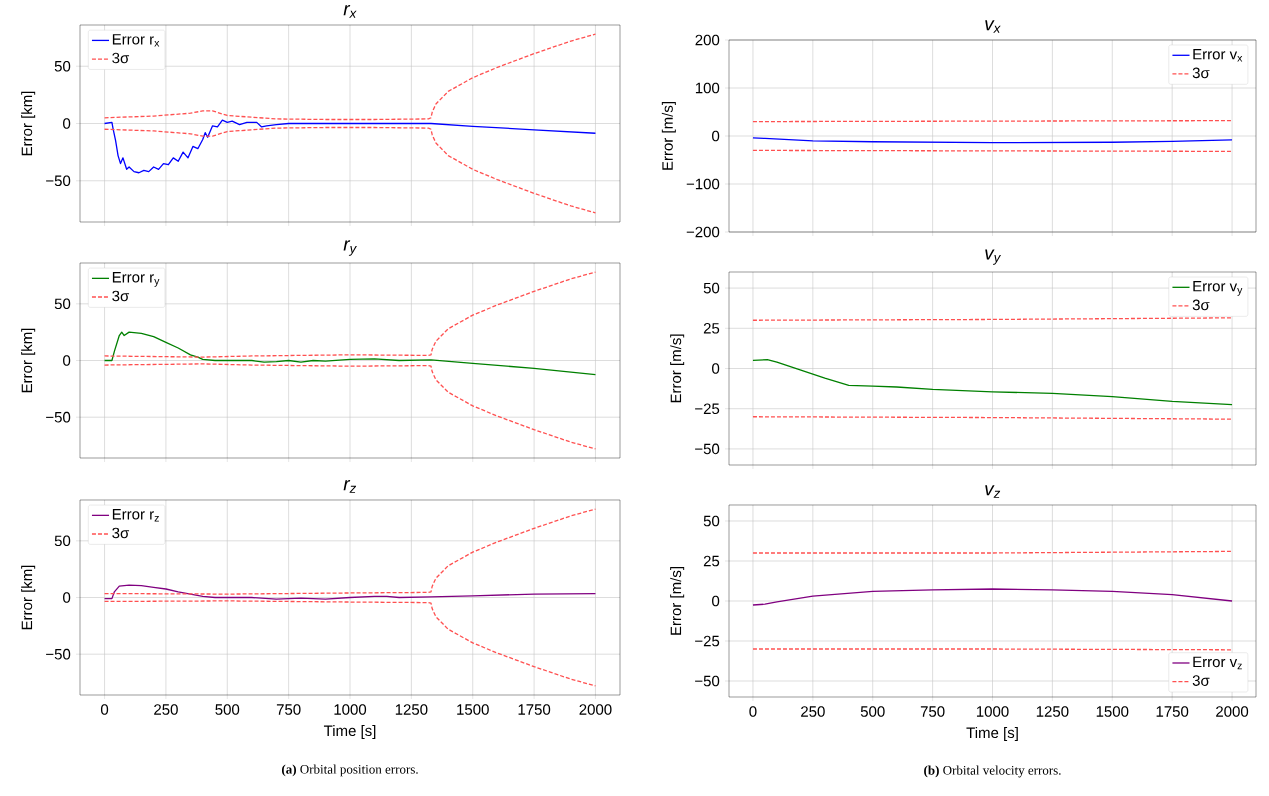  What do you see at coordinates (350, 248) in the screenshot?
I see `chart-title: r$_{y}$` at bounding box center [350, 248].